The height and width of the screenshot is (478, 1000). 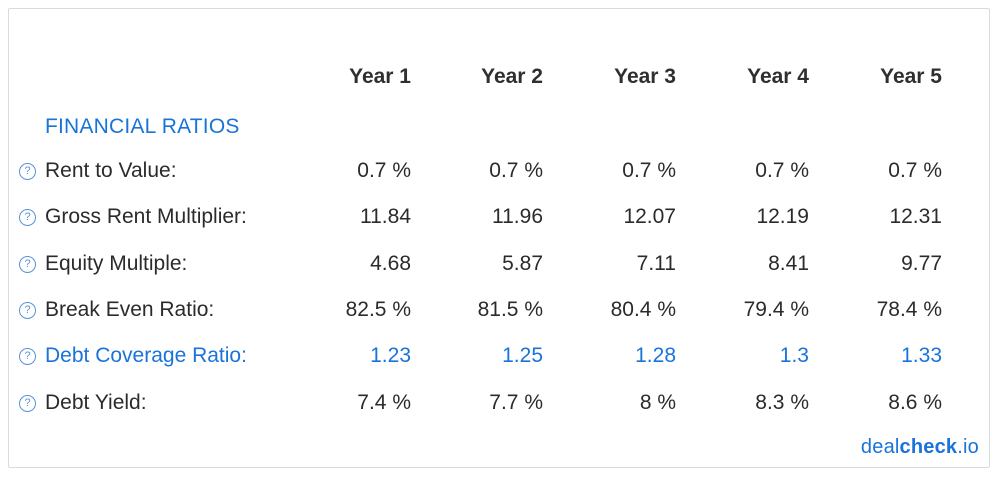 What do you see at coordinates (111, 170) in the screenshot?
I see `row-label: Rent to Value:` at bounding box center [111, 170].